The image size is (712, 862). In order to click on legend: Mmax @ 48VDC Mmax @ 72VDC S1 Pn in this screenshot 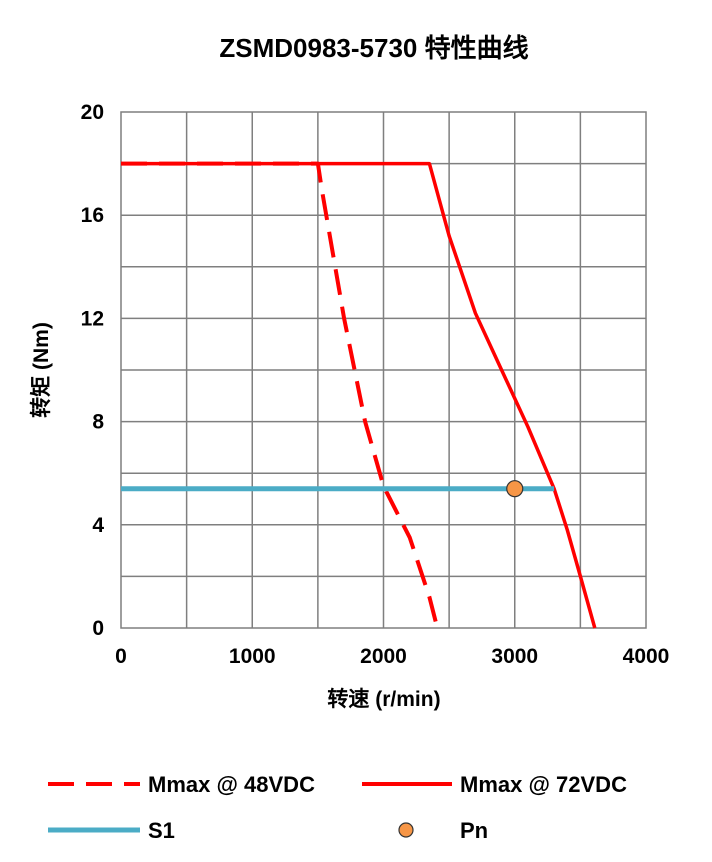, I will do `click(337, 807)`.